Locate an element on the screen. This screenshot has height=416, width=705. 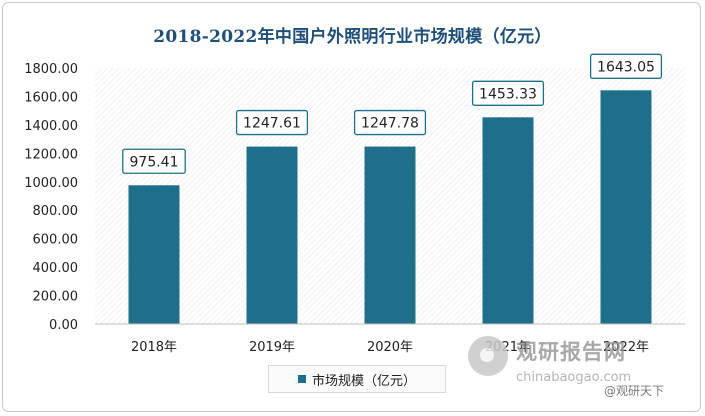
legend-swatch is located at coordinates (301, 379).